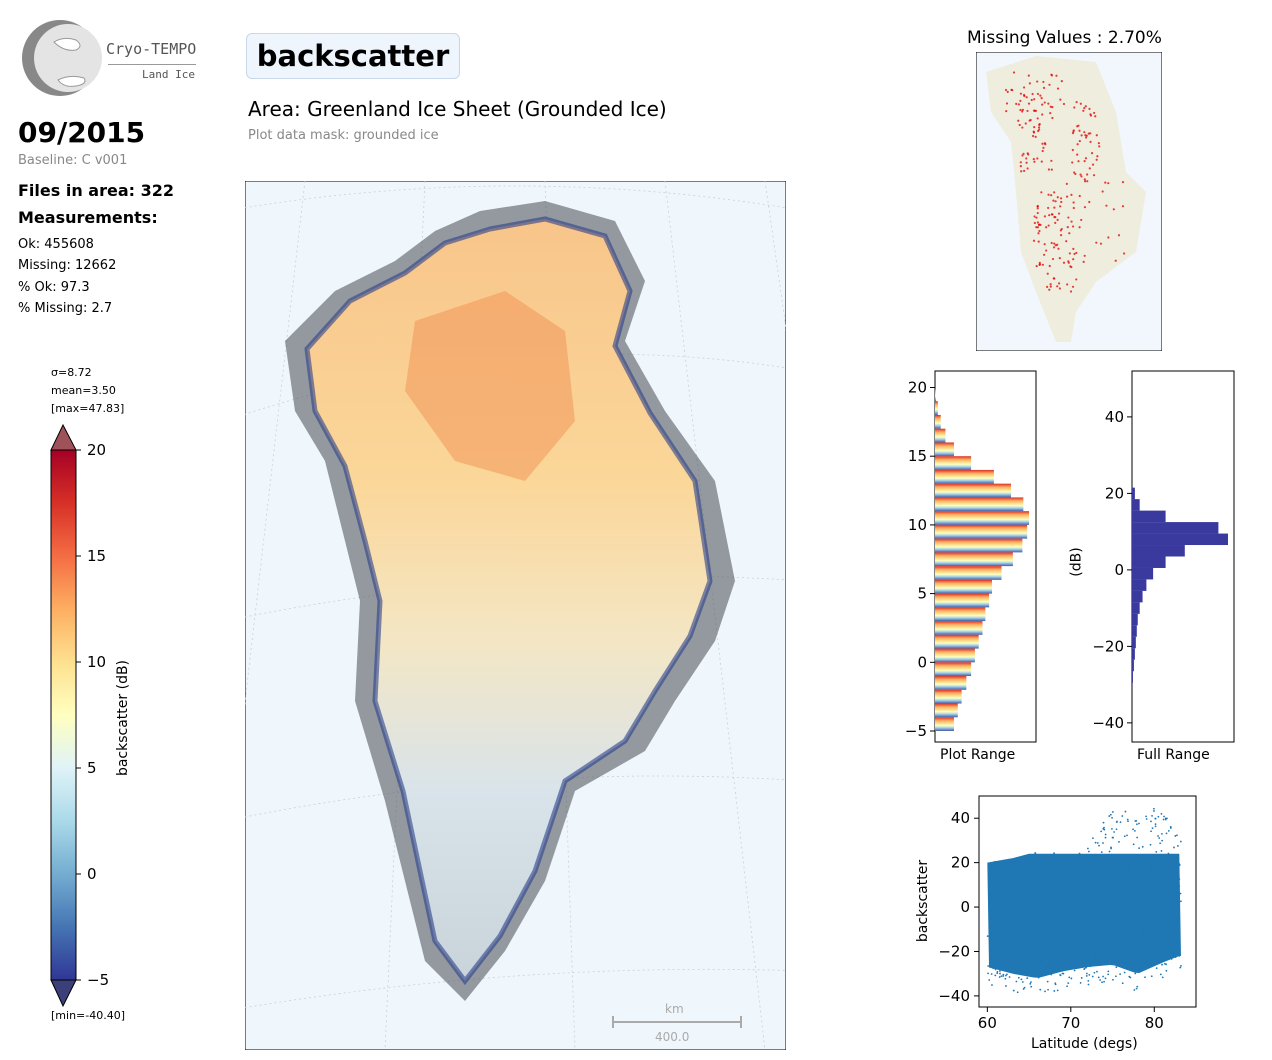 This screenshot has width=1272, height=1060. What do you see at coordinates (92, 874) in the screenshot?
I see `colorbar-tick-label: 0` at bounding box center [92, 874].